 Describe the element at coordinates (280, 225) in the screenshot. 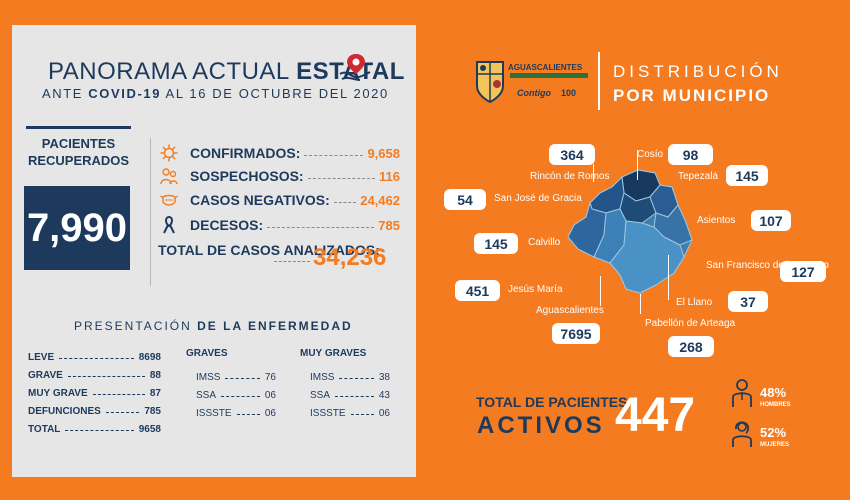

I see `stat-deaths: DECESOS: 785` at that location.